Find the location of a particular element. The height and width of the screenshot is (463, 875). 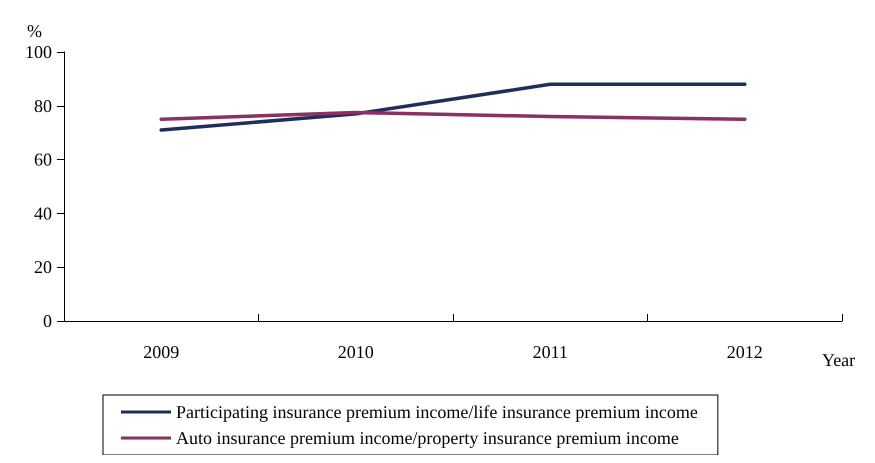

y-axis-title: % is located at coordinates (34, 31).